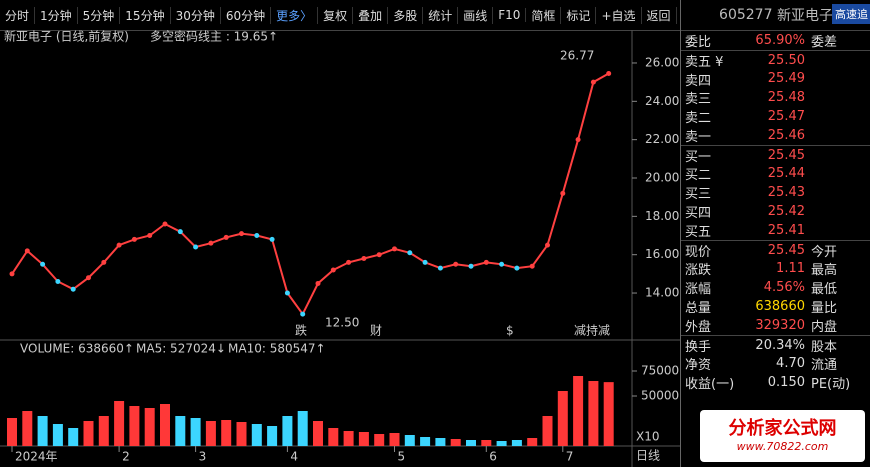 This screenshot has height=467, width=870. What do you see at coordinates (786, 174) in the screenshot?
I see `book-value: 25.44` at bounding box center [786, 174].